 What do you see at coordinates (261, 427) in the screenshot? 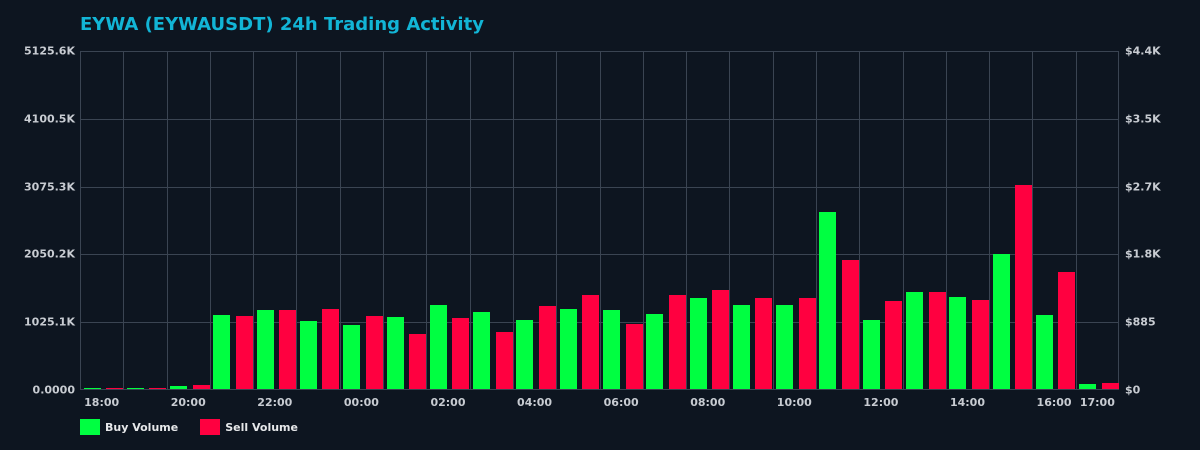
I see `legend-sell-label: Sell Volume` at bounding box center [261, 427].